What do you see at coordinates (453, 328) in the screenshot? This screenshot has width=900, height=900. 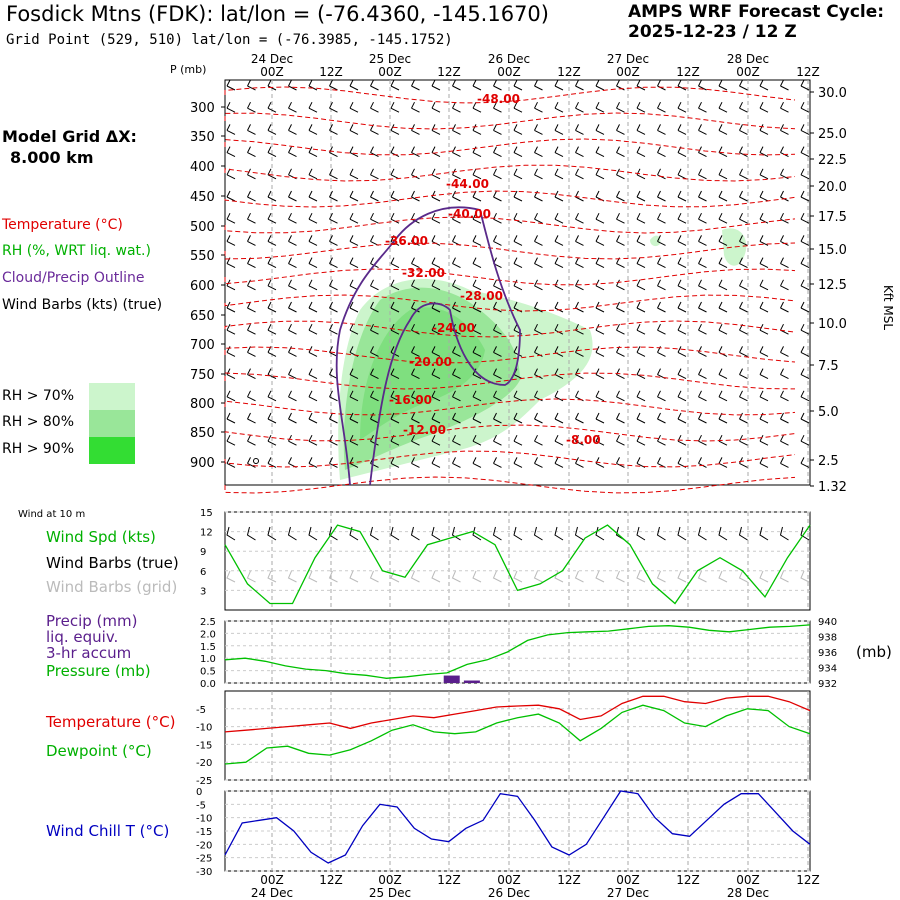 I see `isotherm-label: -24.00` at bounding box center [453, 328].